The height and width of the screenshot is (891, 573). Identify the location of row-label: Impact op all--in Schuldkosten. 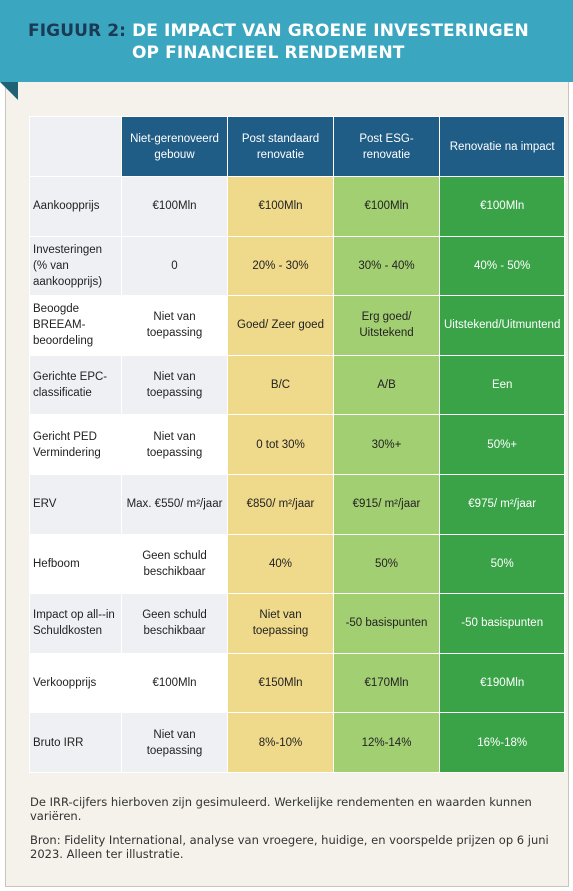
(75, 623).